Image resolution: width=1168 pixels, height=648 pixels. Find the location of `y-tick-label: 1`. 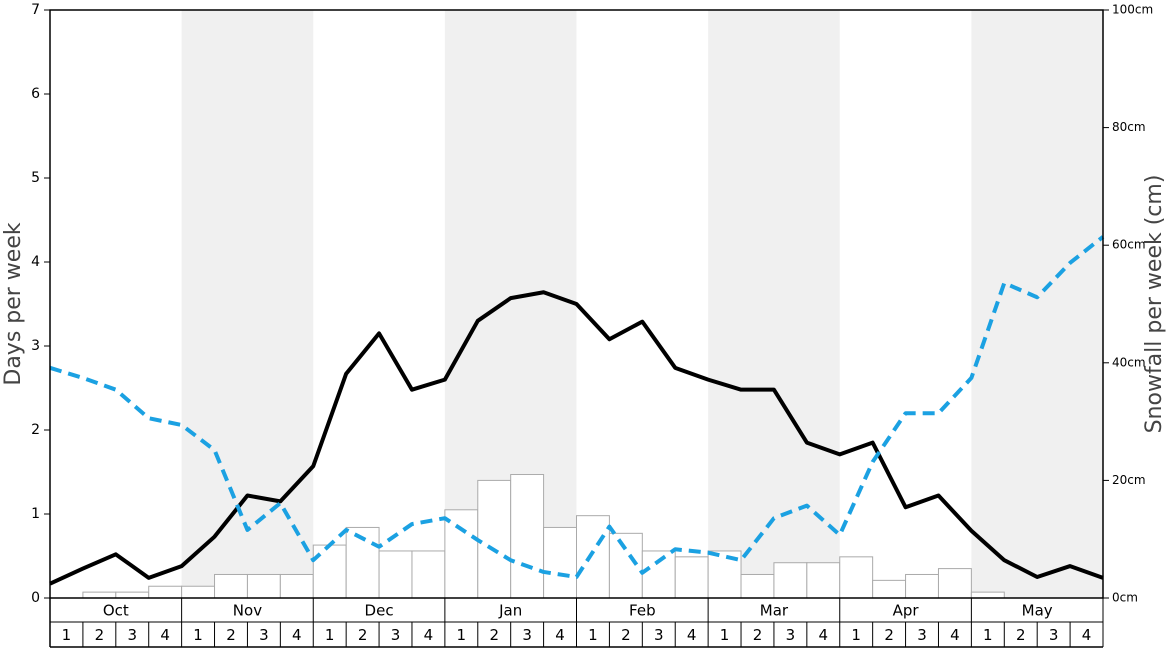

y-tick-label: 1 is located at coordinates (35, 514).